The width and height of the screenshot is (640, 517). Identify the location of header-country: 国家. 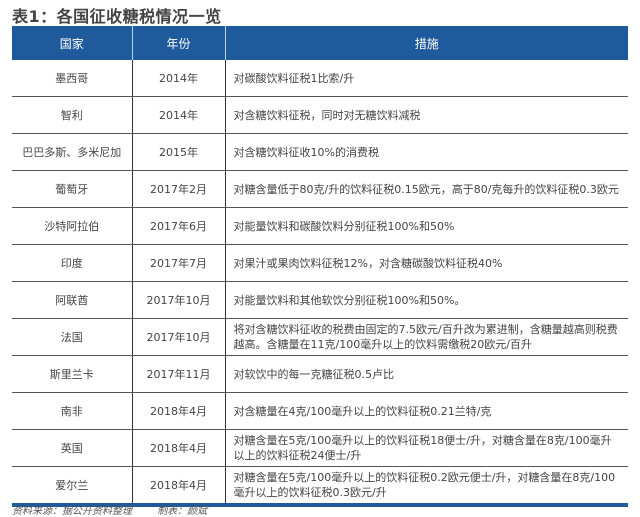
(72, 43).